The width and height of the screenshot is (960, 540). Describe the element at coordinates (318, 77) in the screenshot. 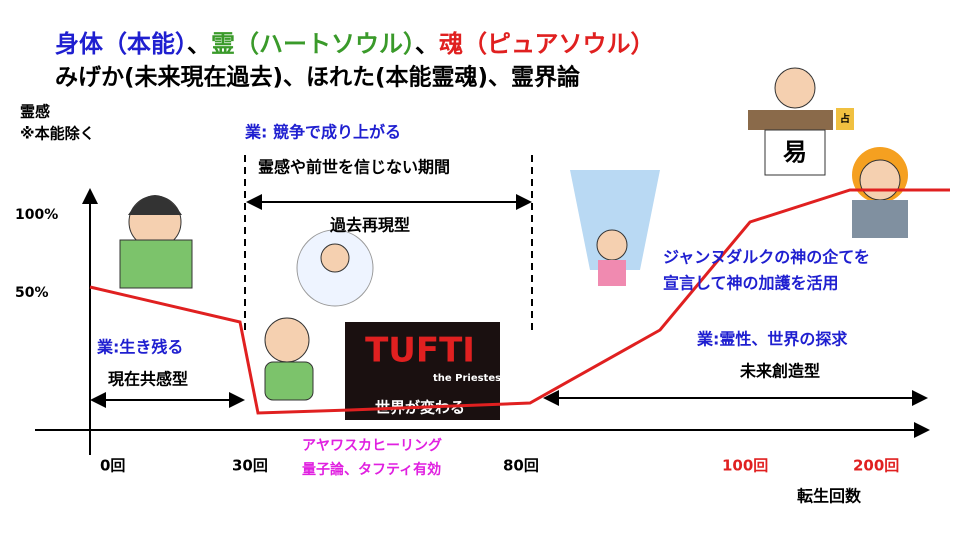

I see `subtitle: みげか(未来現在過去)、ほれた(本能霊魂)、霊界論` at that location.